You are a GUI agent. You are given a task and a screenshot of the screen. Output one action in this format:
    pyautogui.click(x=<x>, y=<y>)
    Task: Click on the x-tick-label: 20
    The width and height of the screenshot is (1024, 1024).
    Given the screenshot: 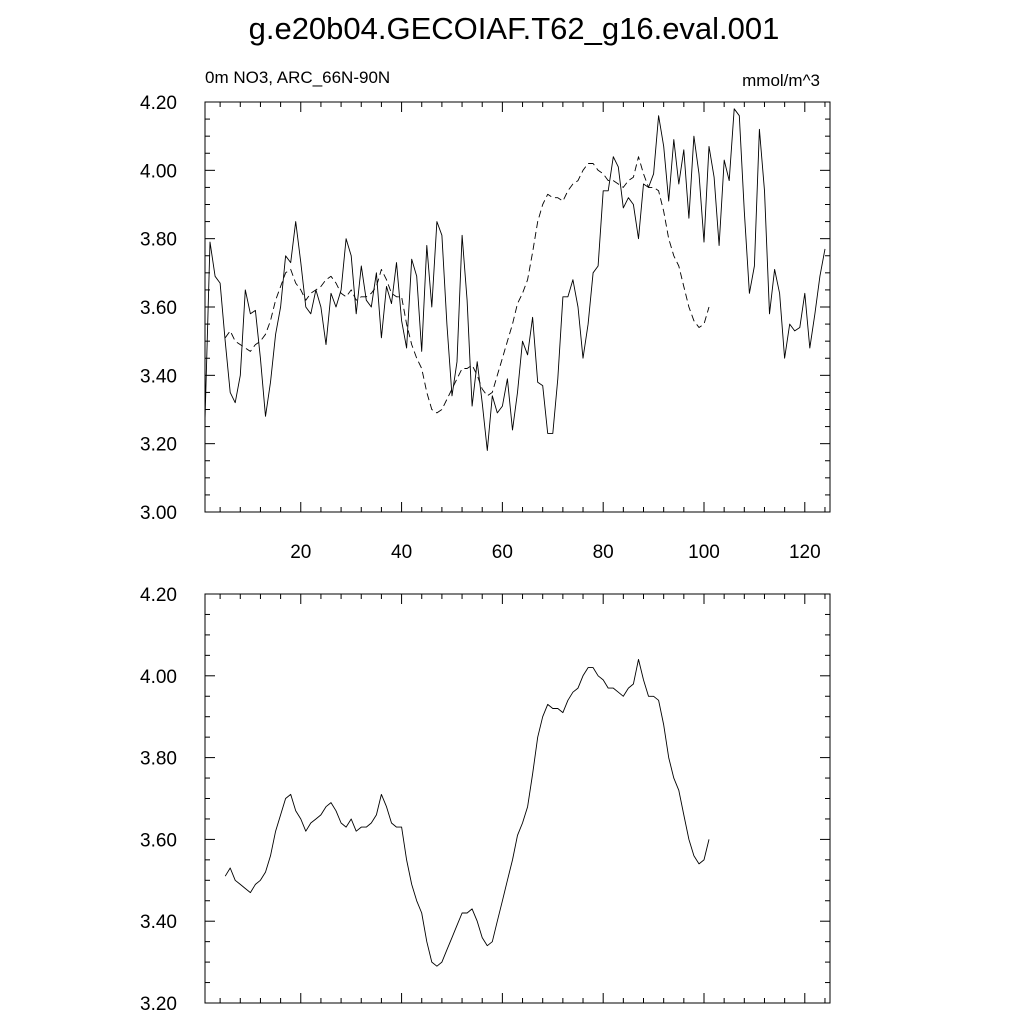 What is the action you would take?
    pyautogui.click(x=300, y=552)
    